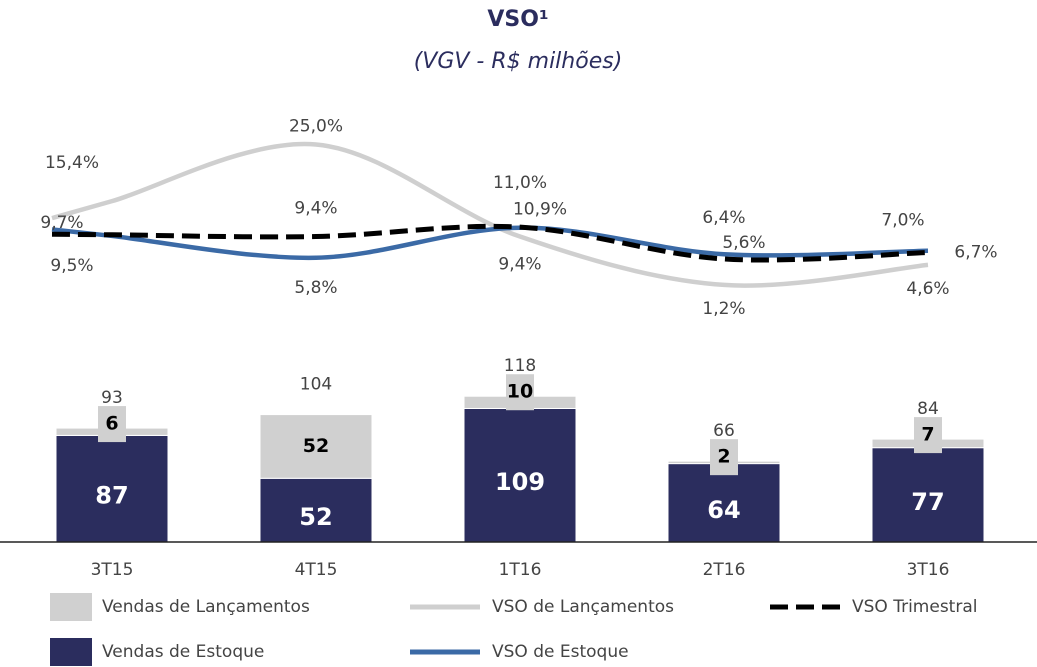  Describe the element at coordinates (560, 652) in the screenshot. I see `legend-label: VSO de Estoque` at that location.